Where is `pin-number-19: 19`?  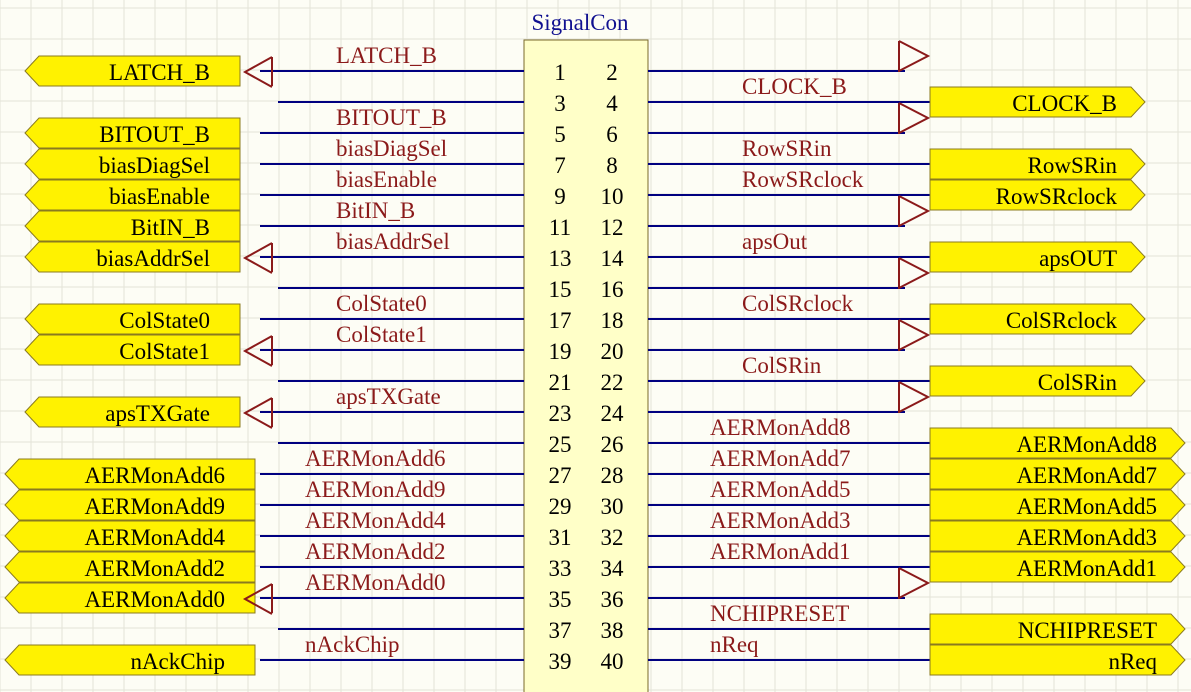 pin-number-19: 19 is located at coordinates (560, 351).